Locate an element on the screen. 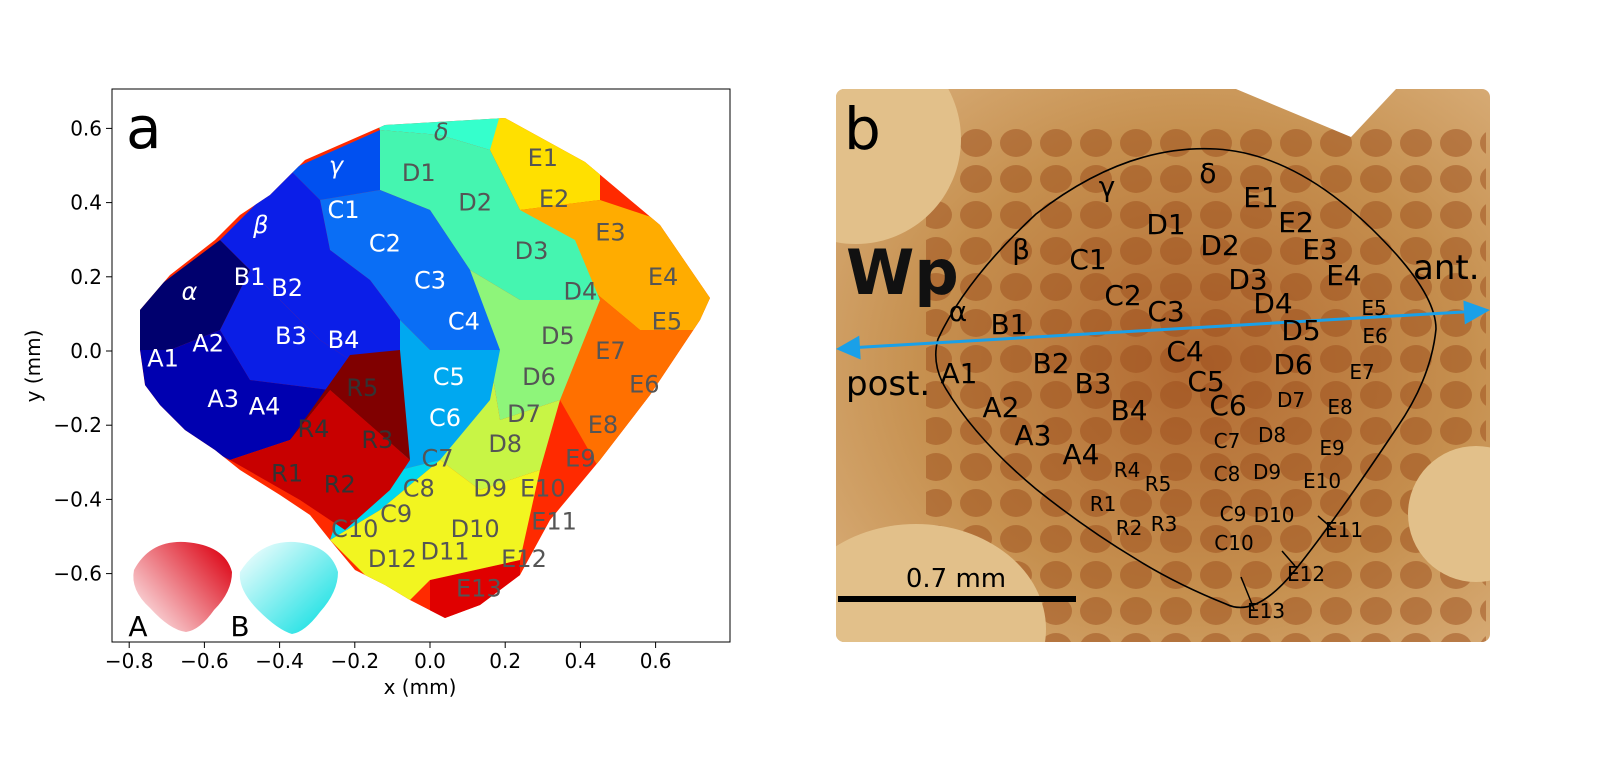 The width and height of the screenshot is (1600, 757). cell-label-C8: C8 is located at coordinates (419, 488).